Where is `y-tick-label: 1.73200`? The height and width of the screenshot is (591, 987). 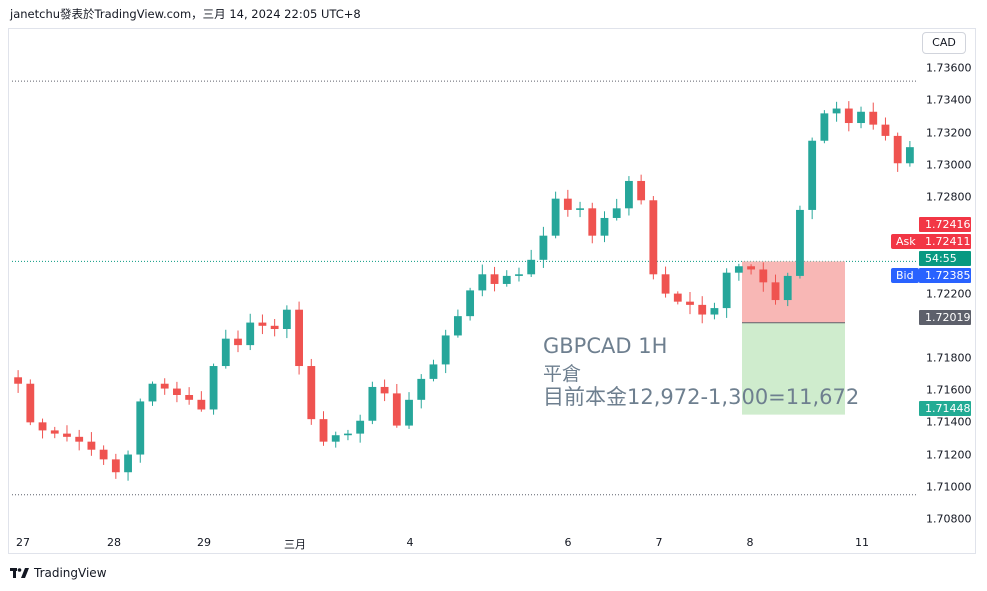
y-tick-label: 1.73200 is located at coordinates (949, 133).